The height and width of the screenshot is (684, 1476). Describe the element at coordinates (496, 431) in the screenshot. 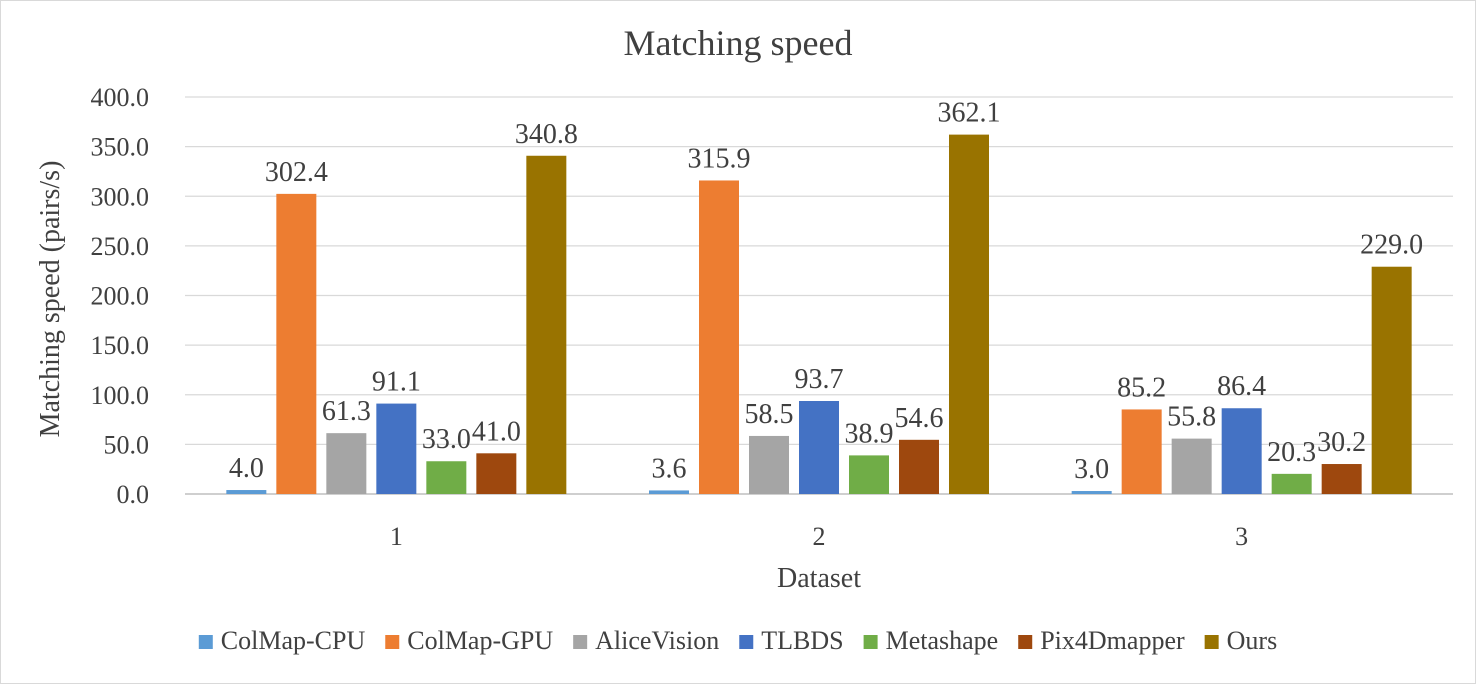

I see `data-label: 41.0` at that location.